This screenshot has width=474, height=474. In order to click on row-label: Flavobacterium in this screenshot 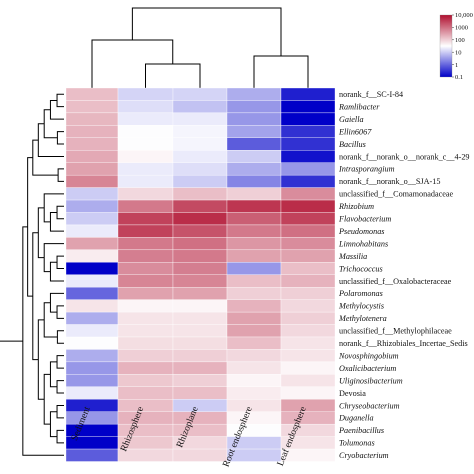, I will do `click(364, 219)`.